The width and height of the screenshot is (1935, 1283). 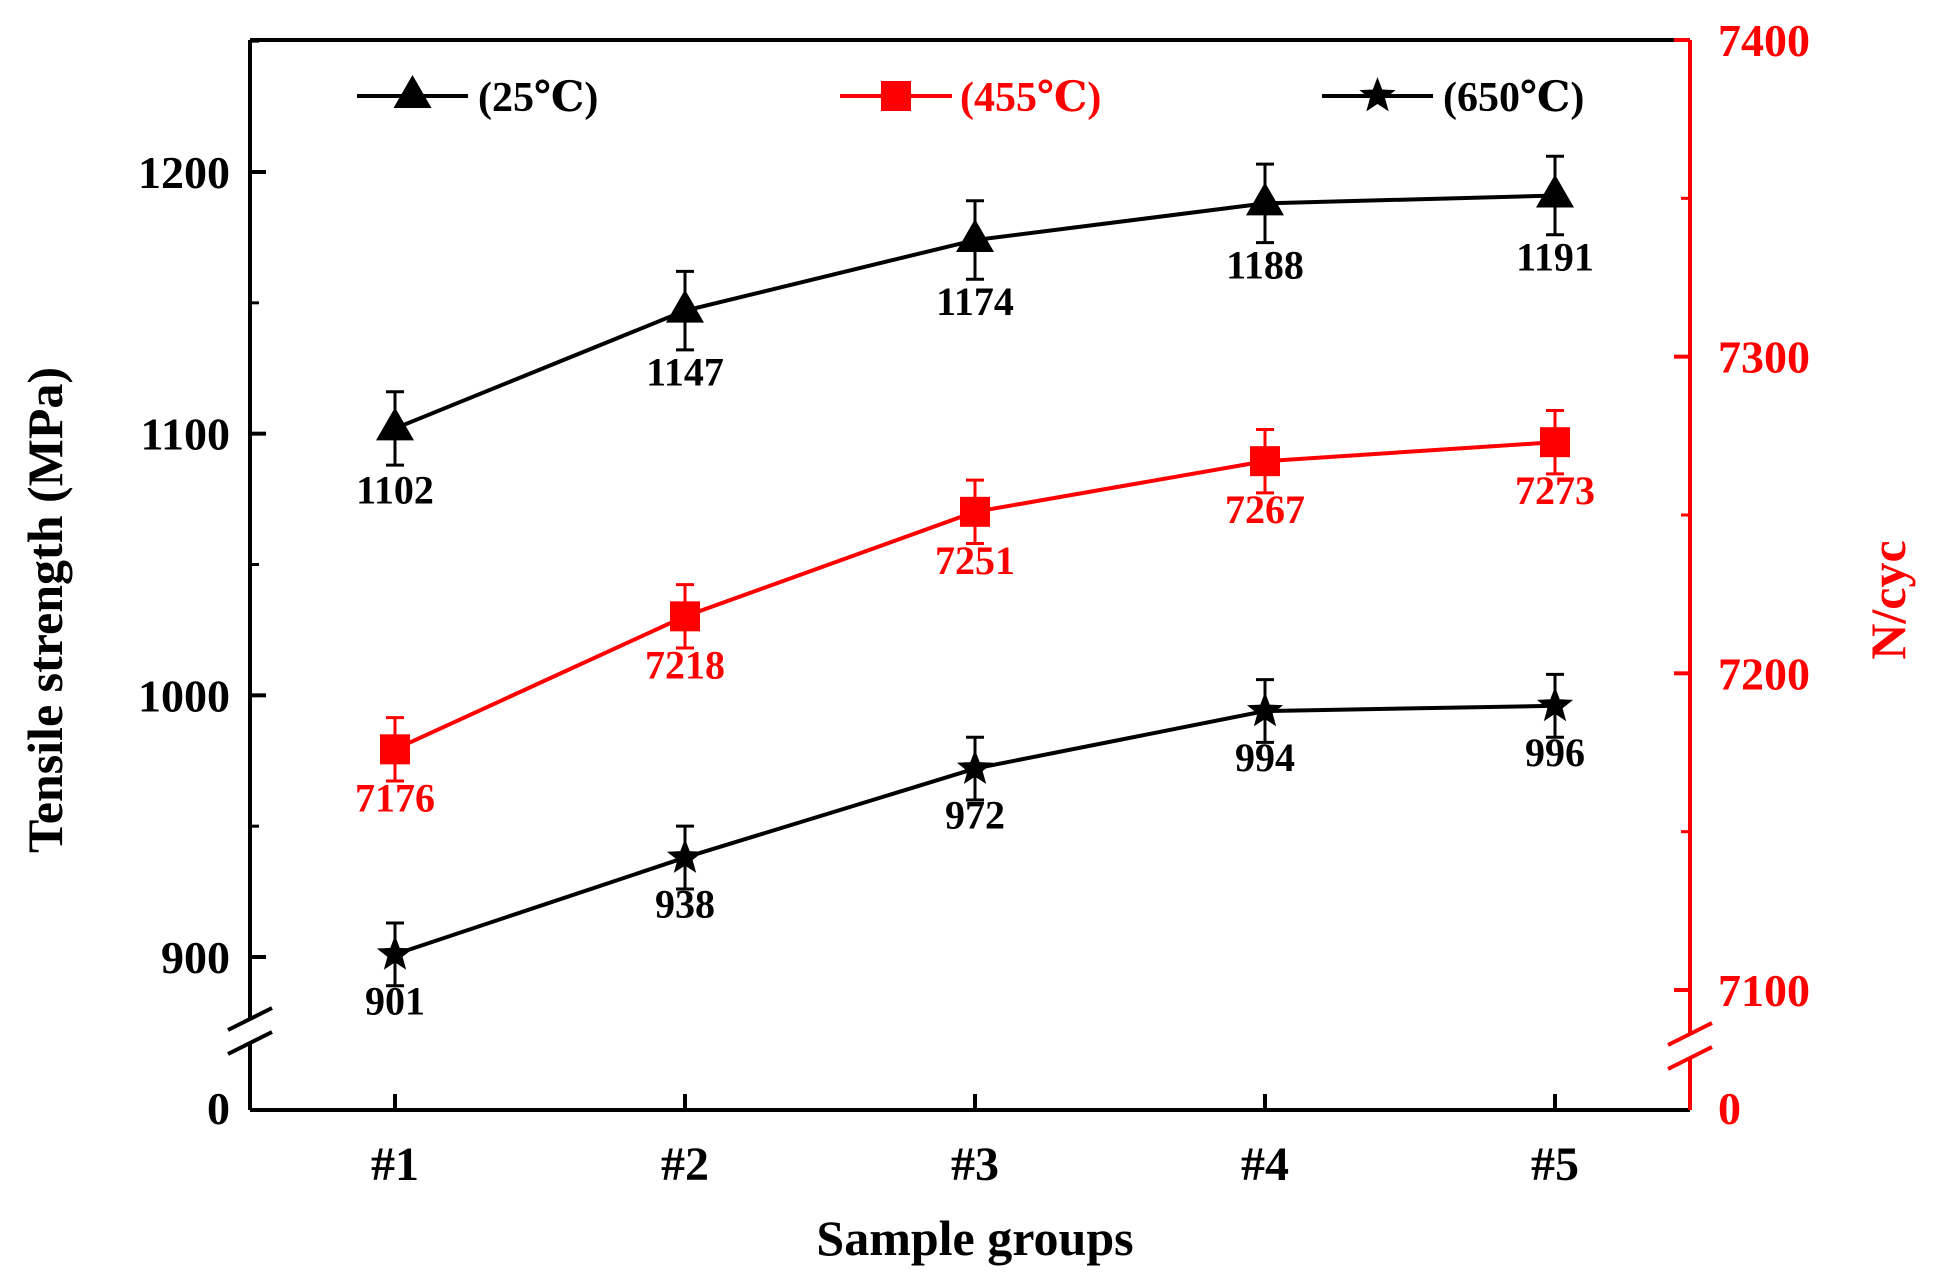 What do you see at coordinates (395, 797) in the screenshot?
I see `data-label: 7176` at bounding box center [395, 797].